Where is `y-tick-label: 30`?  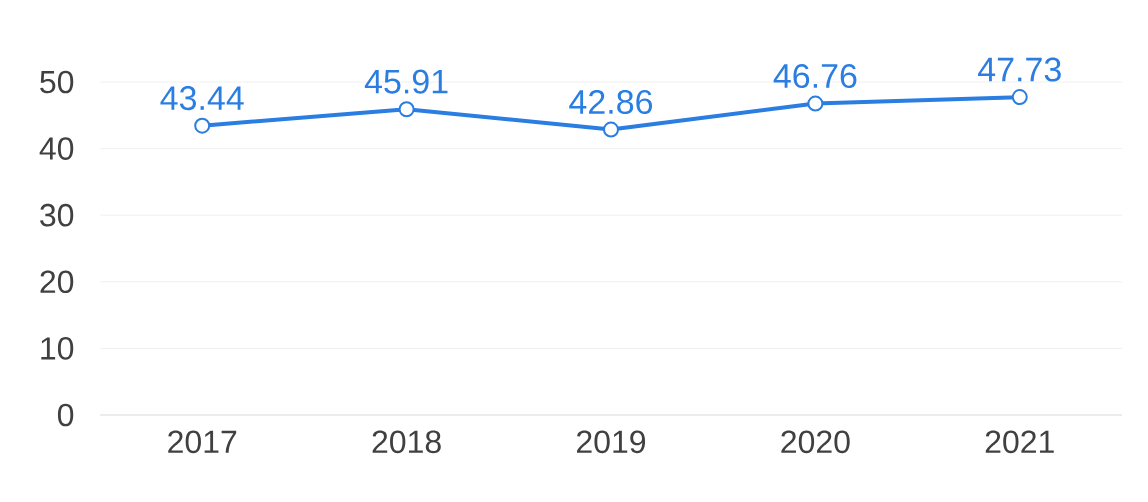
y-tick-label: 30 is located at coordinates (57, 215).